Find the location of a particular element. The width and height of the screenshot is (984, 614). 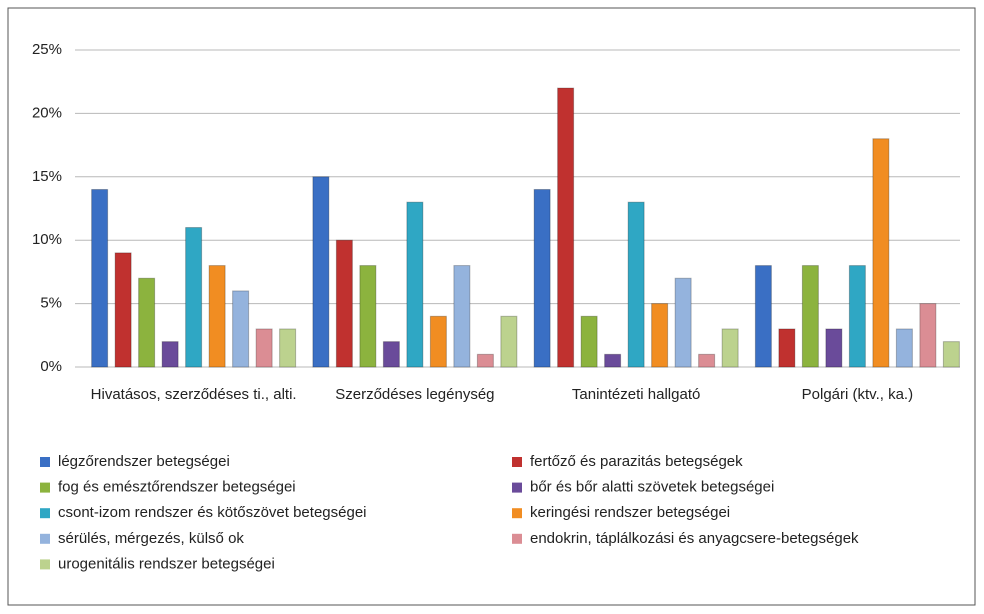

x-tick-label: Szerződéses legénység is located at coordinates (415, 394).